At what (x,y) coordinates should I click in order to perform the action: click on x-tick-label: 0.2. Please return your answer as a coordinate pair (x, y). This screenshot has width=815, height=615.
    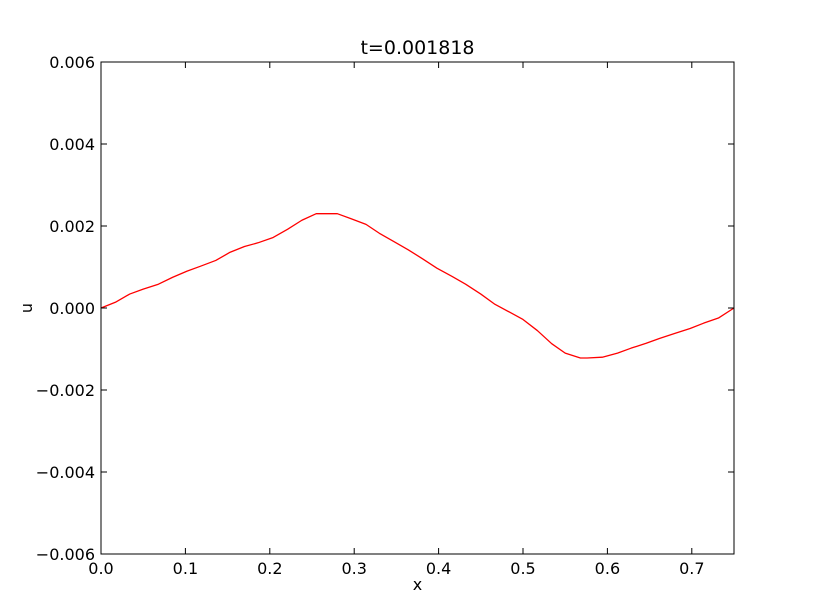
    Looking at the image, I should click on (269, 568).